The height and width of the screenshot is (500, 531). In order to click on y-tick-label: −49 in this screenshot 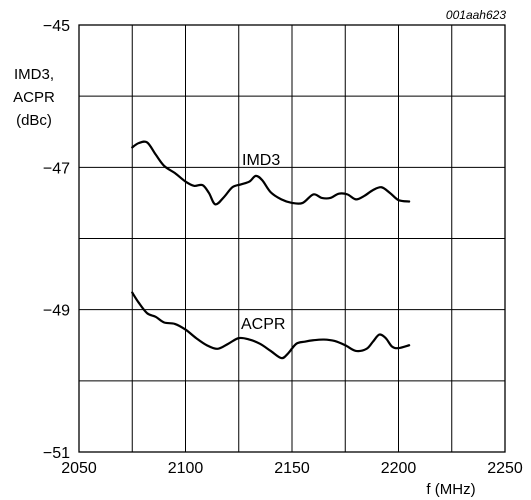, I will do `click(56, 311)`.